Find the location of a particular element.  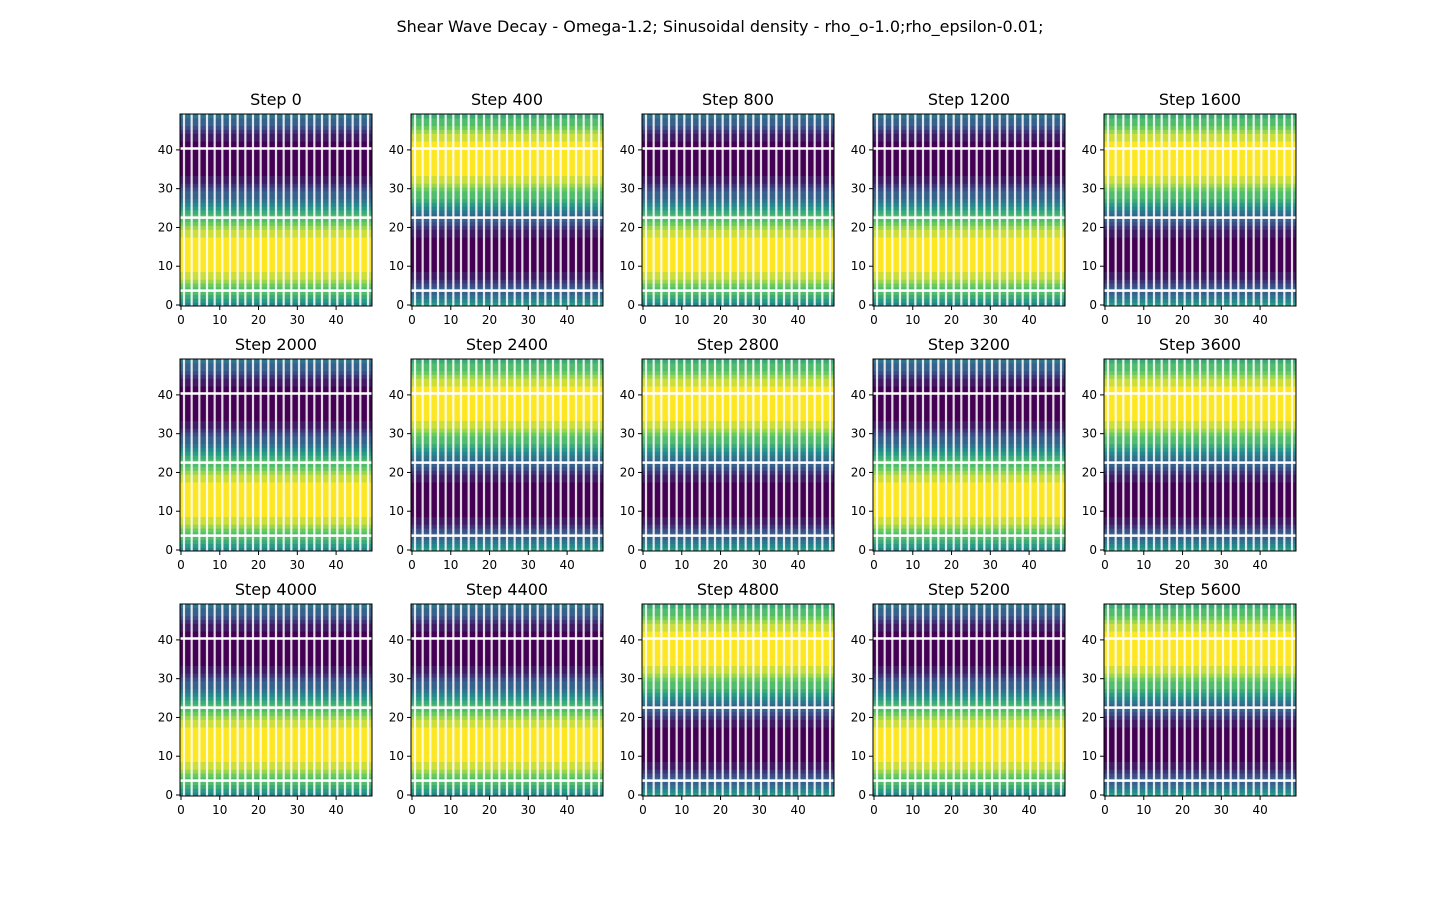

subplot-title: Step 4000 is located at coordinates (276, 589).